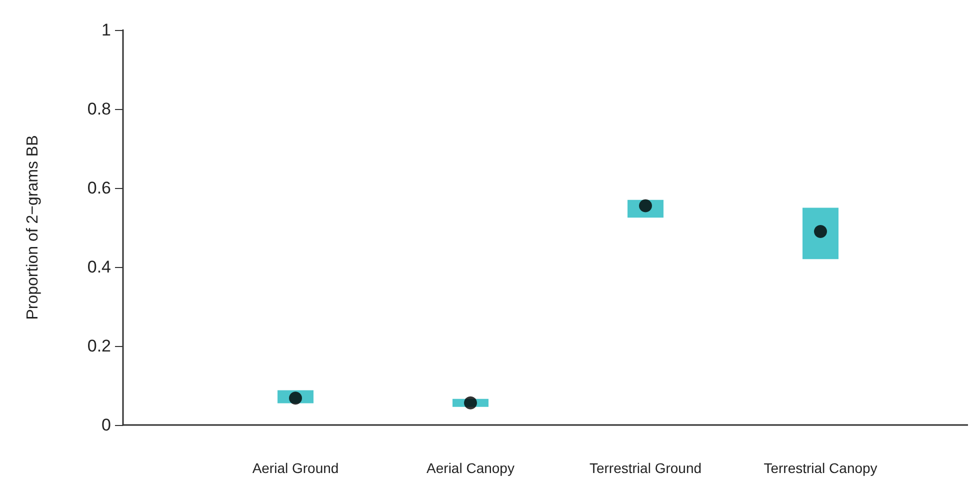 This screenshot has width=976, height=492. Describe the element at coordinates (470, 468) in the screenshot. I see `x-tick-label: Aerial Canopy` at that location.